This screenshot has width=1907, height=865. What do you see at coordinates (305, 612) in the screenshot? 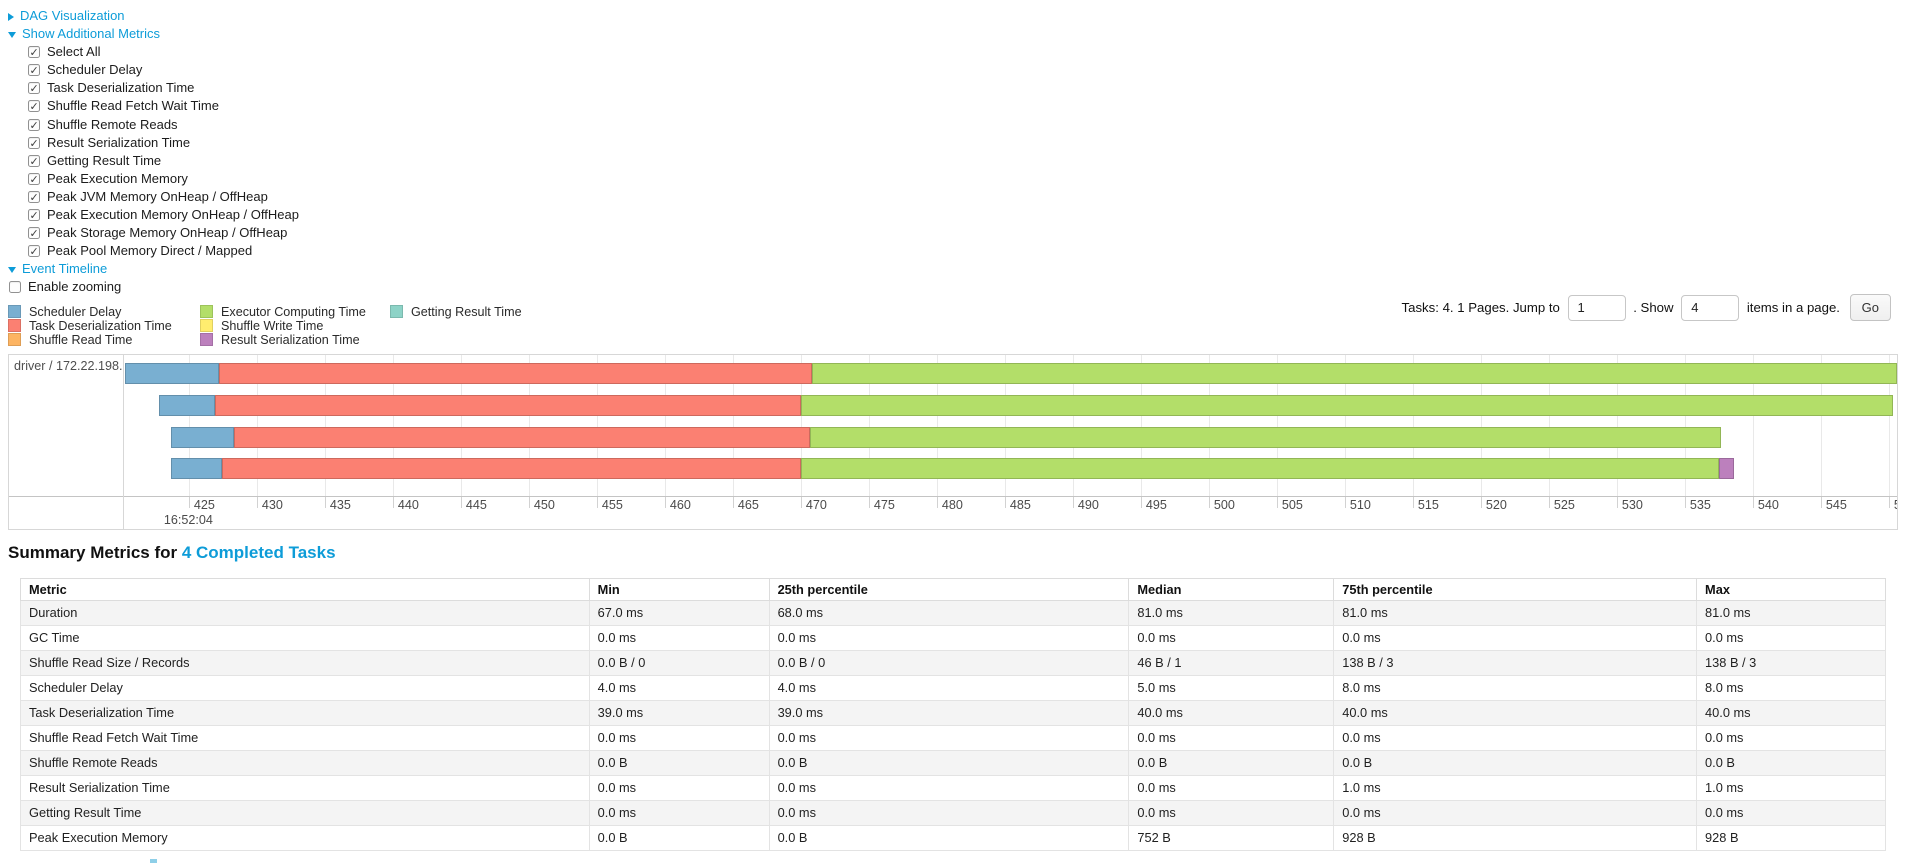
I see `table-cell: Duration` at bounding box center [305, 612].